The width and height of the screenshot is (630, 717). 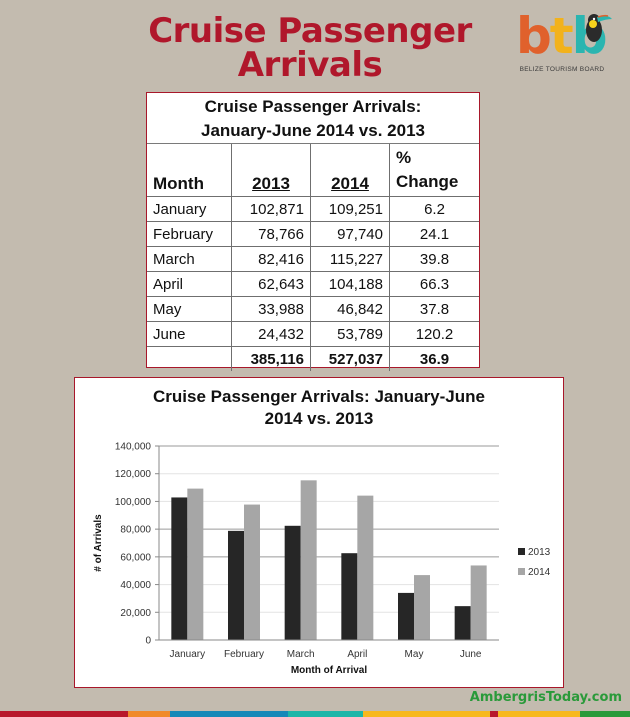 What do you see at coordinates (135, 585) in the screenshot?
I see `y-tick-label: 40,000` at bounding box center [135, 585].